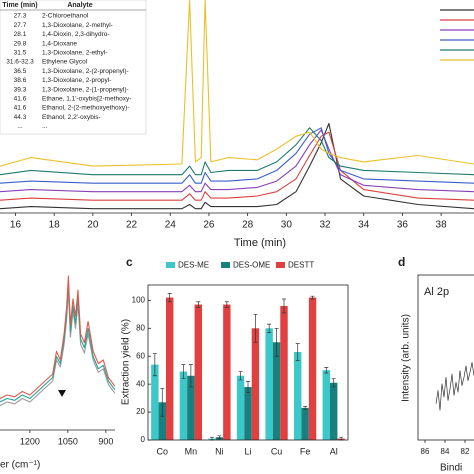 The image size is (474, 474). I want to click on y-tick-label: 40, so click(140, 383).